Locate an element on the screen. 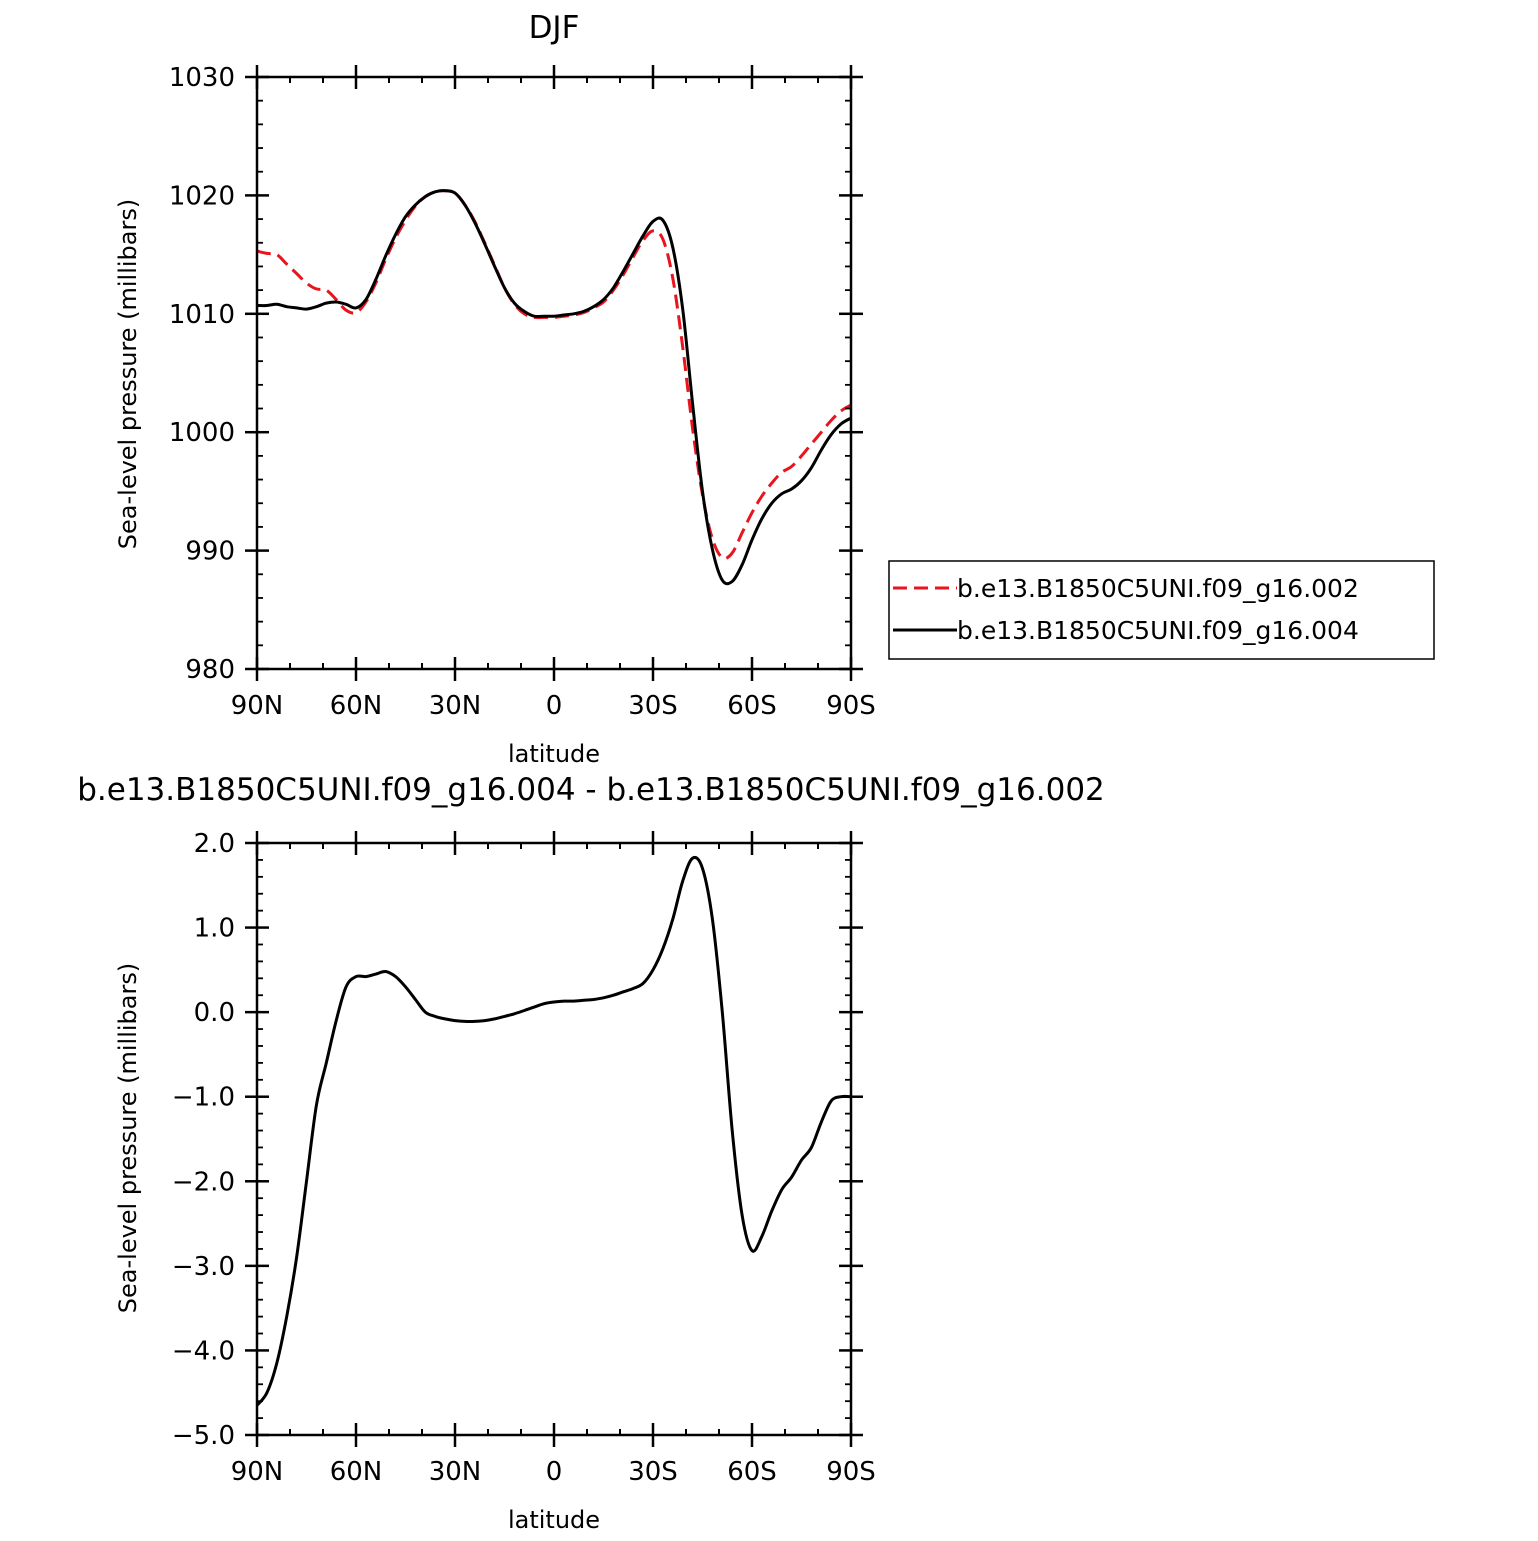 This screenshot has width=1538, height=1541. y-tick-label: 980 is located at coordinates (210, 670).